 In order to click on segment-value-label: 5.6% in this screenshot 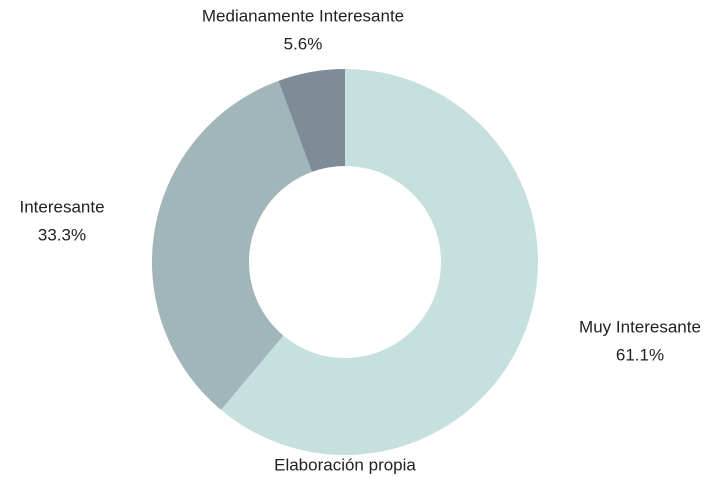, I will do `click(303, 43)`.